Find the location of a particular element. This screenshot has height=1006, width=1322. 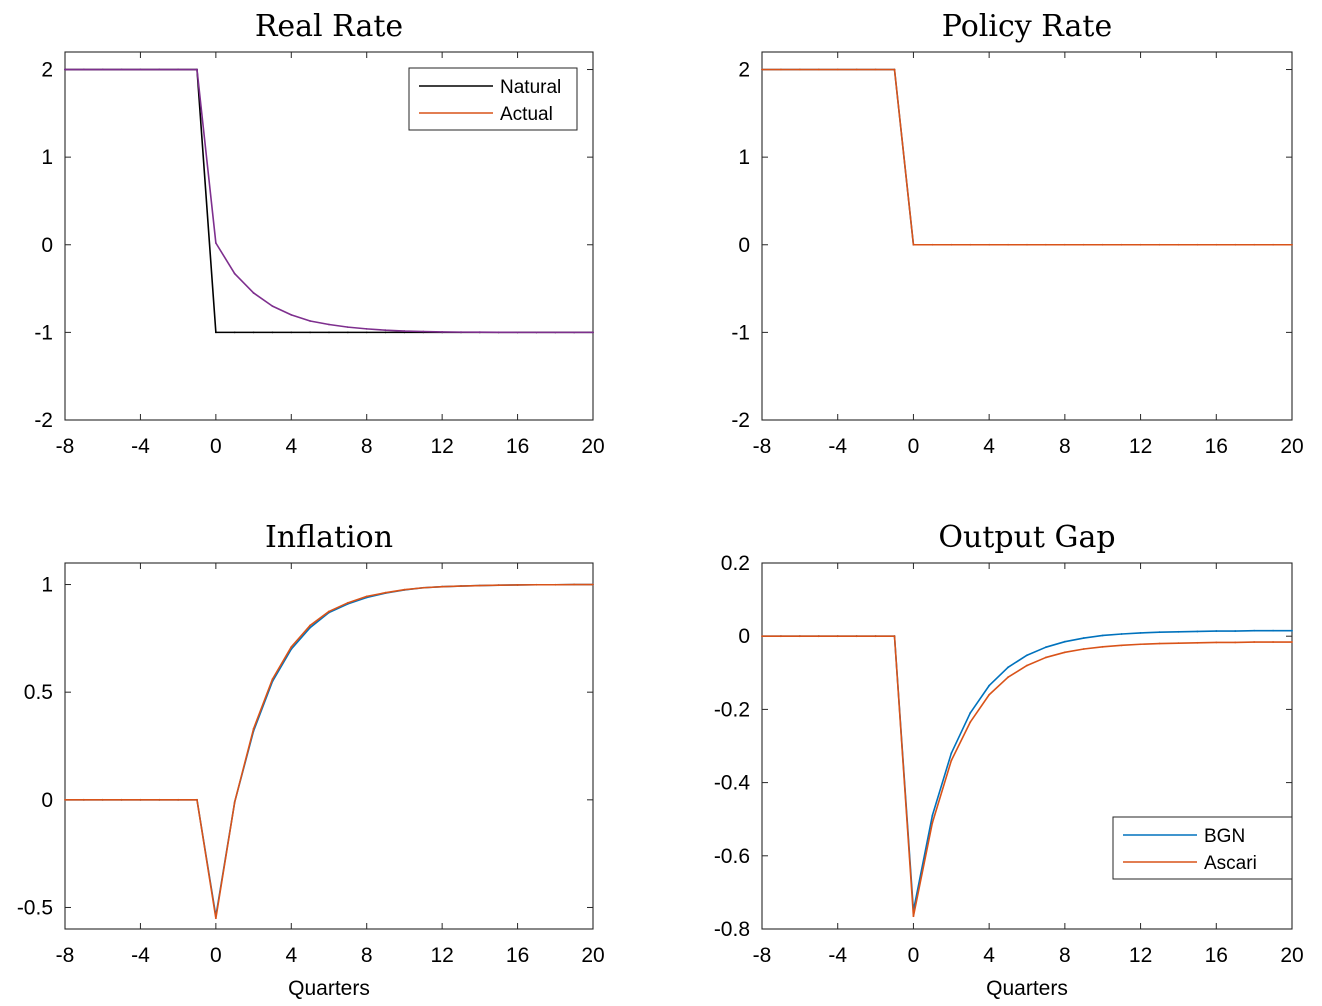

y-tick-label: 0.2 is located at coordinates (735, 563).